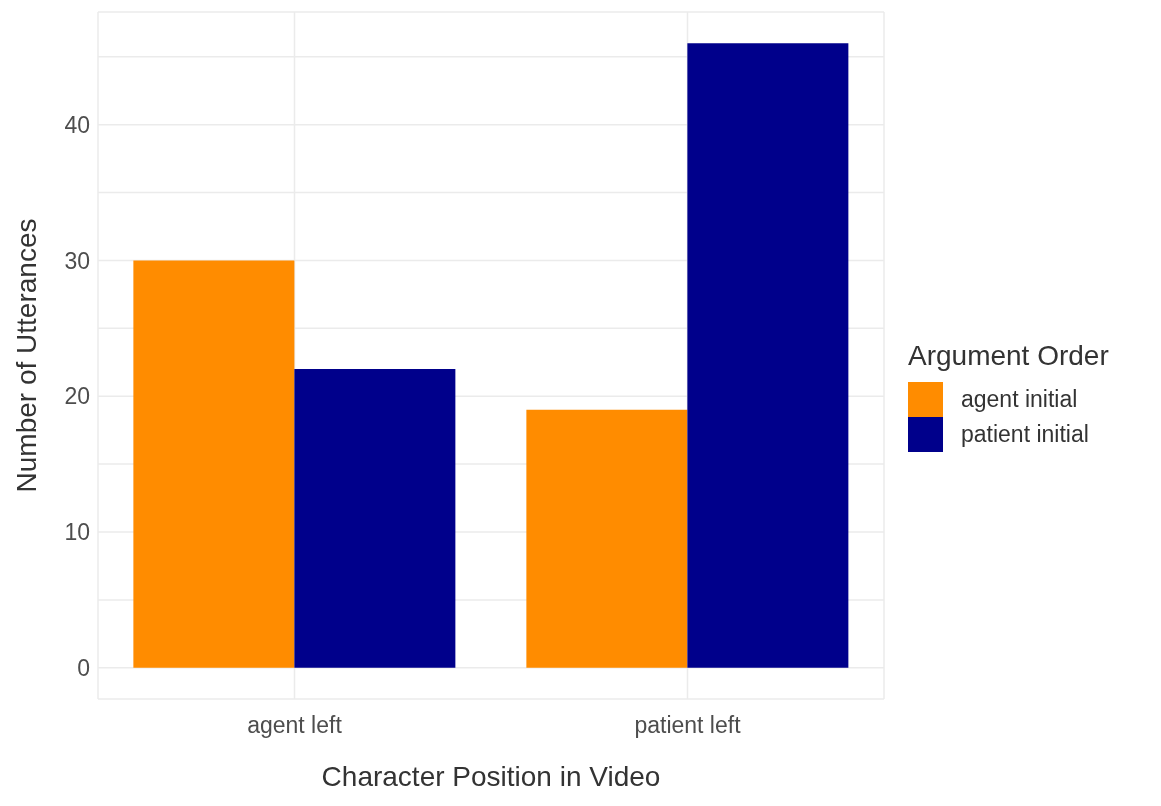 The height and width of the screenshot is (806, 1161). I want to click on x-tick-label: agent left, so click(295, 725).